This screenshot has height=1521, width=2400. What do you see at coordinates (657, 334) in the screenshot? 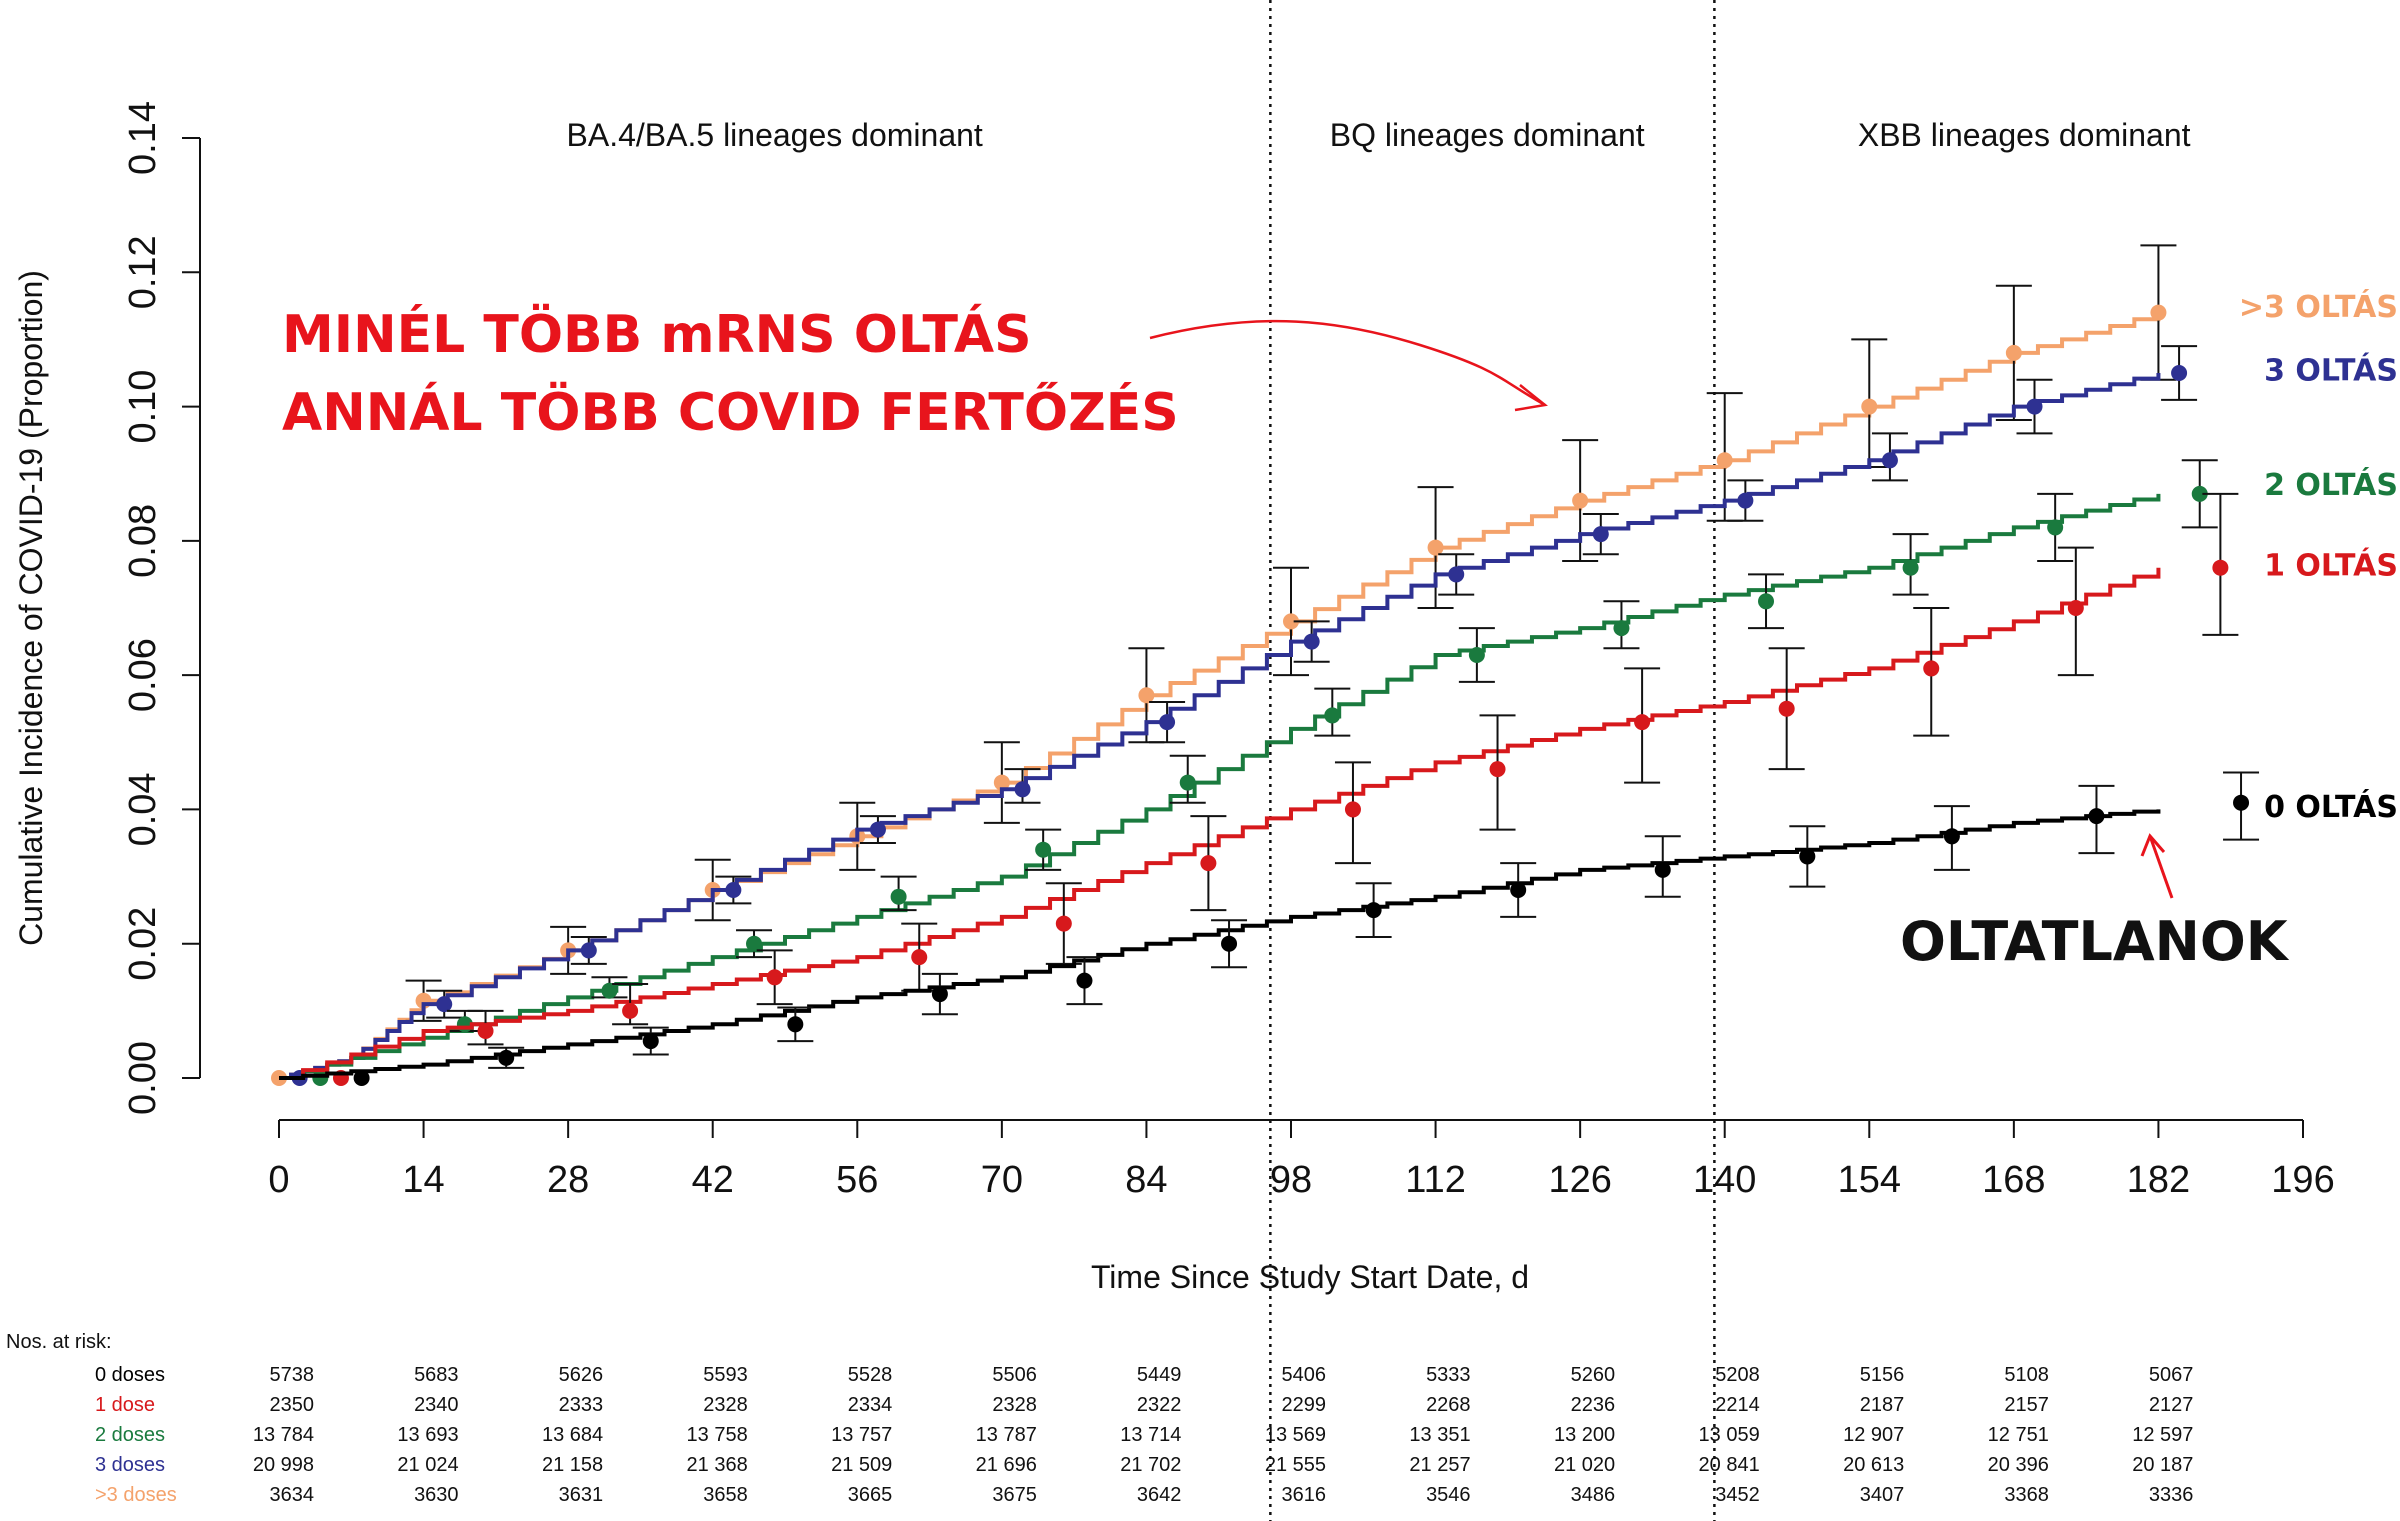
I see `headline-line-1: MINÉL TÖBB mRNS OLTÁS` at bounding box center [657, 334].